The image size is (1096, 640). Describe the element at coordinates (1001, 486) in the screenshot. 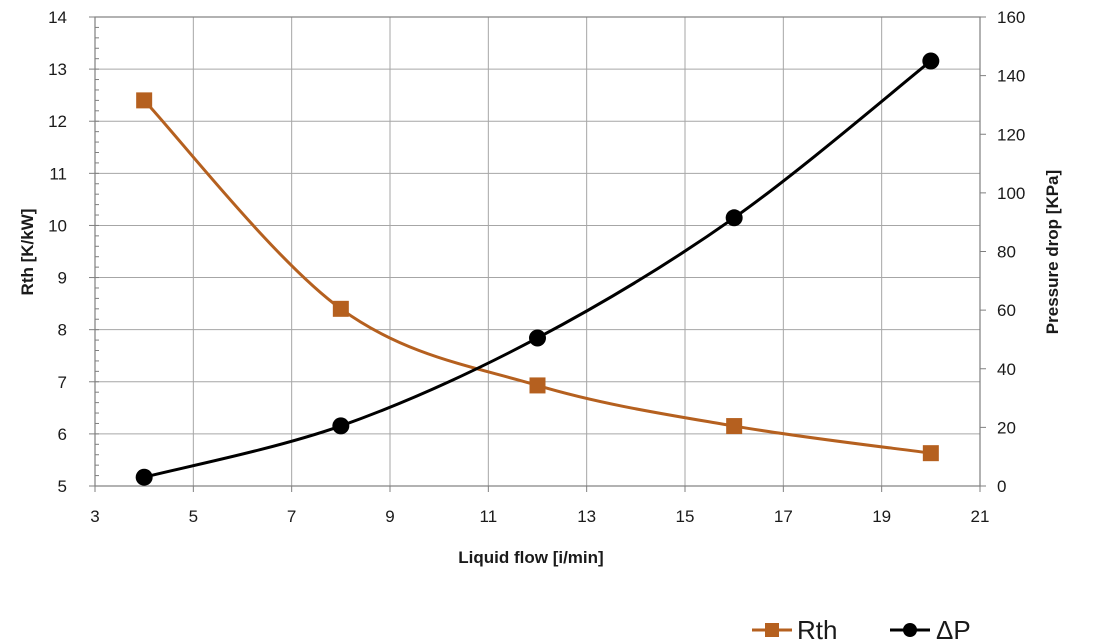

I see `y-right-tick-label: 0` at that location.